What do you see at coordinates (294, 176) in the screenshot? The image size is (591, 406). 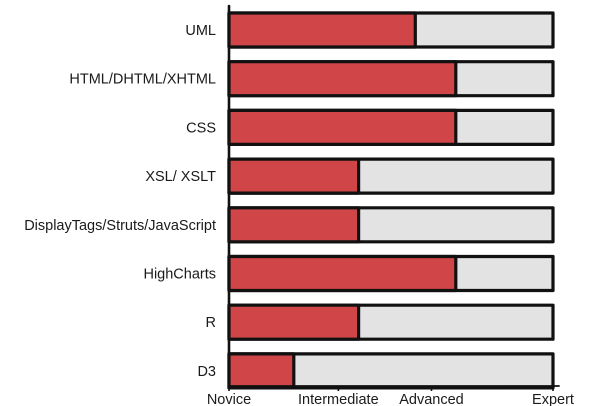 I see `bar-xsl-xslt` at bounding box center [294, 176].